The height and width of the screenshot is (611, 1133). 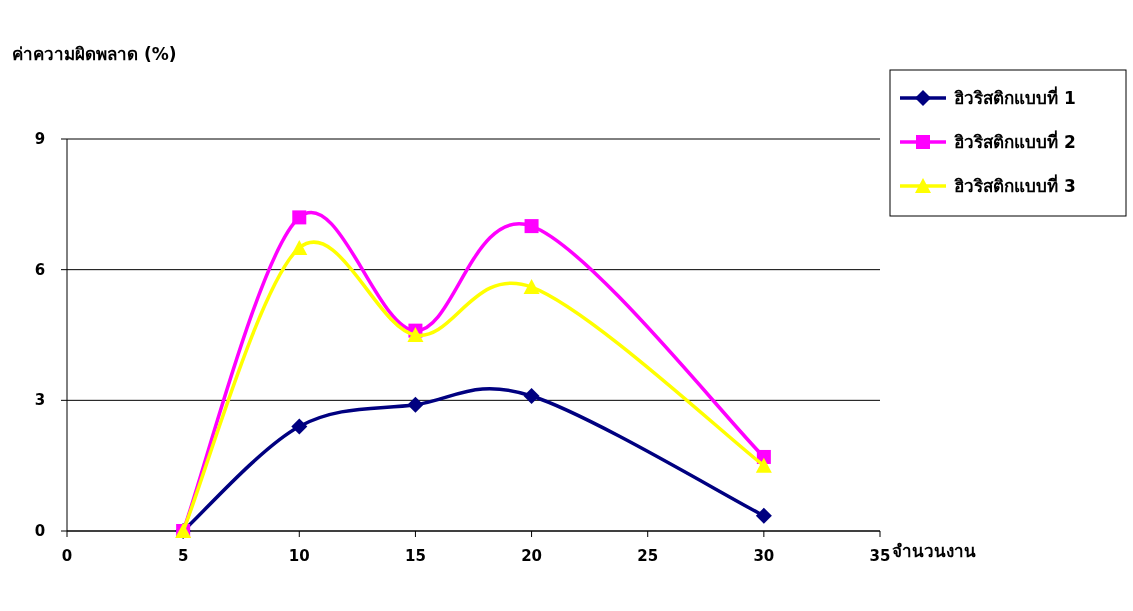 I want to click on legend-label: ฮิวริสติกแบบที่ 1, so click(x=1015, y=97).